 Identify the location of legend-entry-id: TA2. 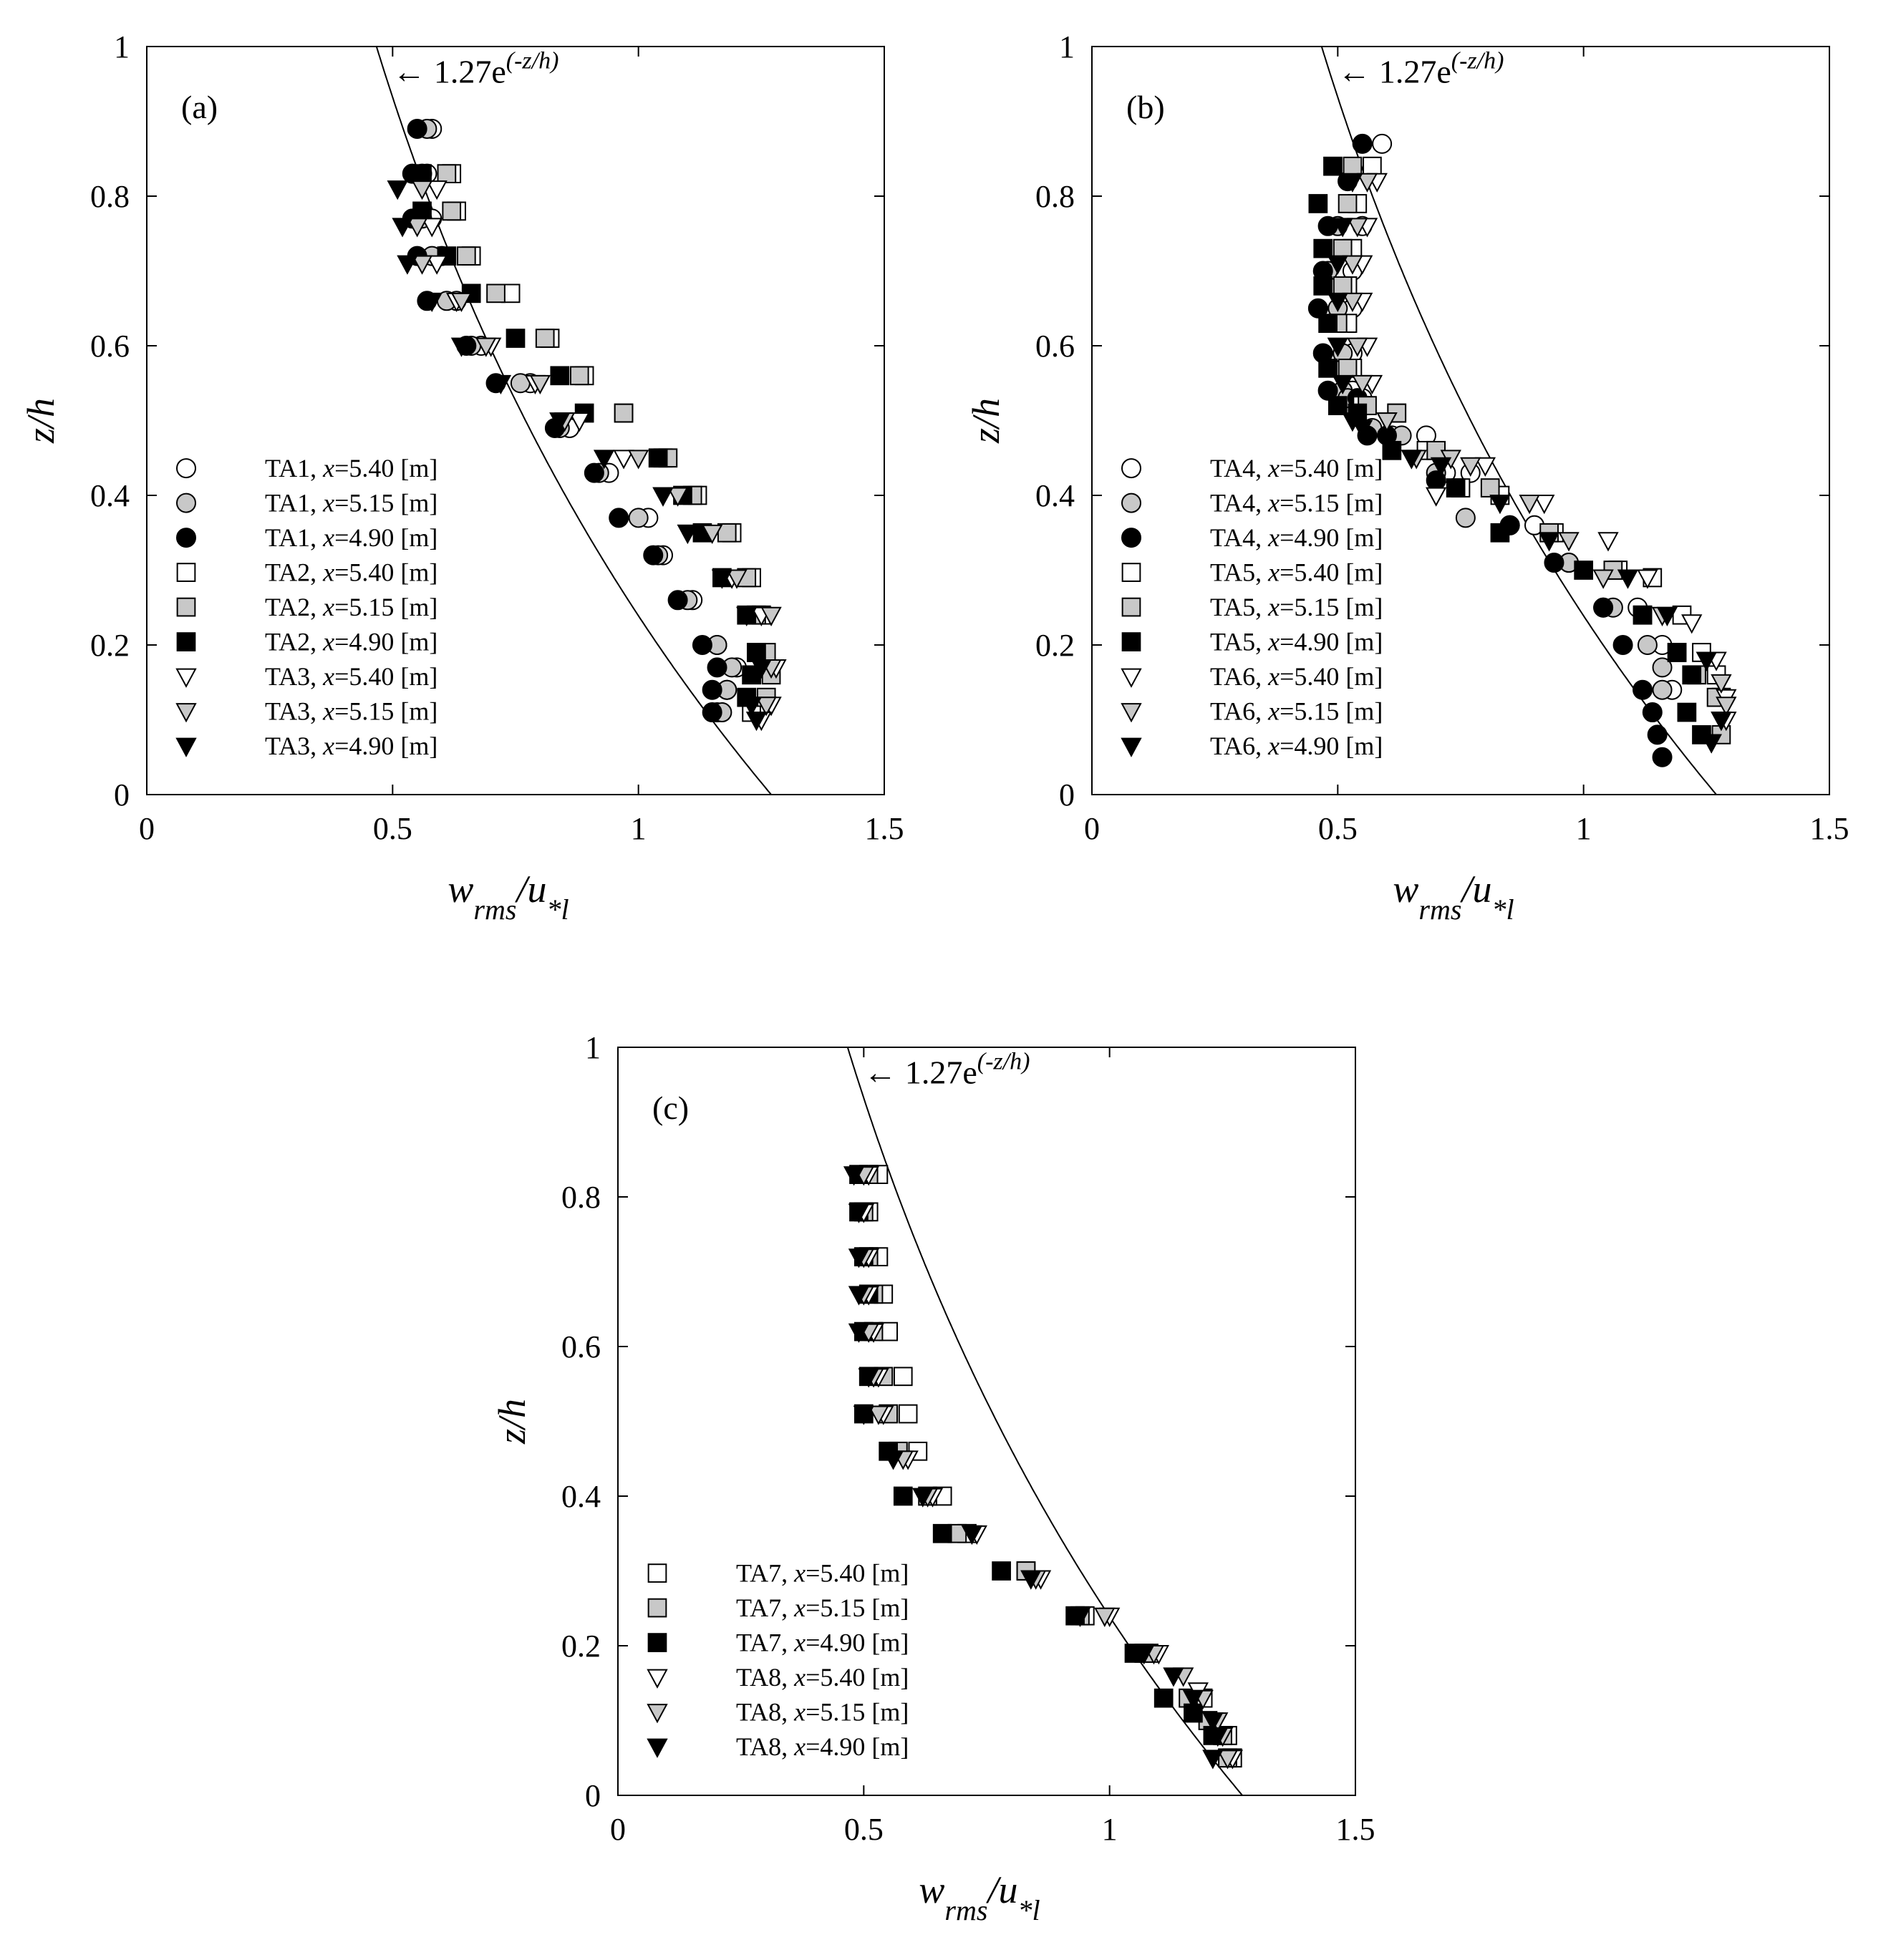
(288, 572).